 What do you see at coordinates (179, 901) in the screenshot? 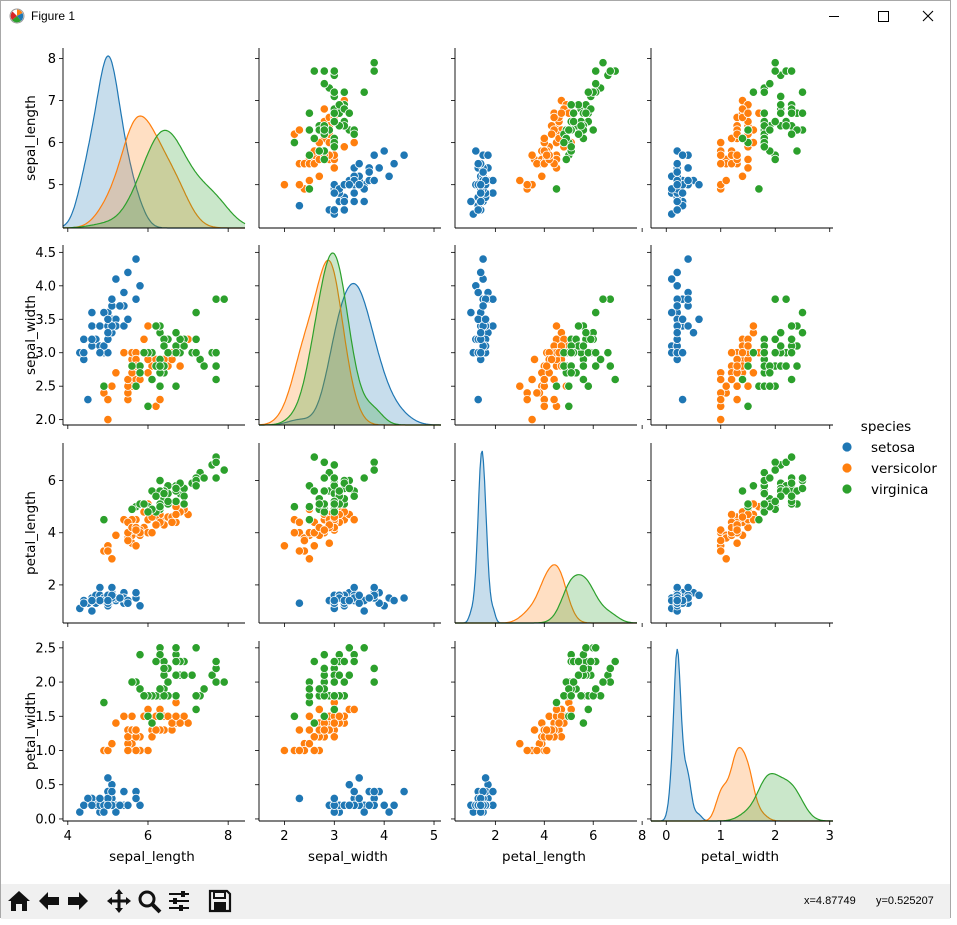
I see `configure-subplots-button` at bounding box center [179, 901].